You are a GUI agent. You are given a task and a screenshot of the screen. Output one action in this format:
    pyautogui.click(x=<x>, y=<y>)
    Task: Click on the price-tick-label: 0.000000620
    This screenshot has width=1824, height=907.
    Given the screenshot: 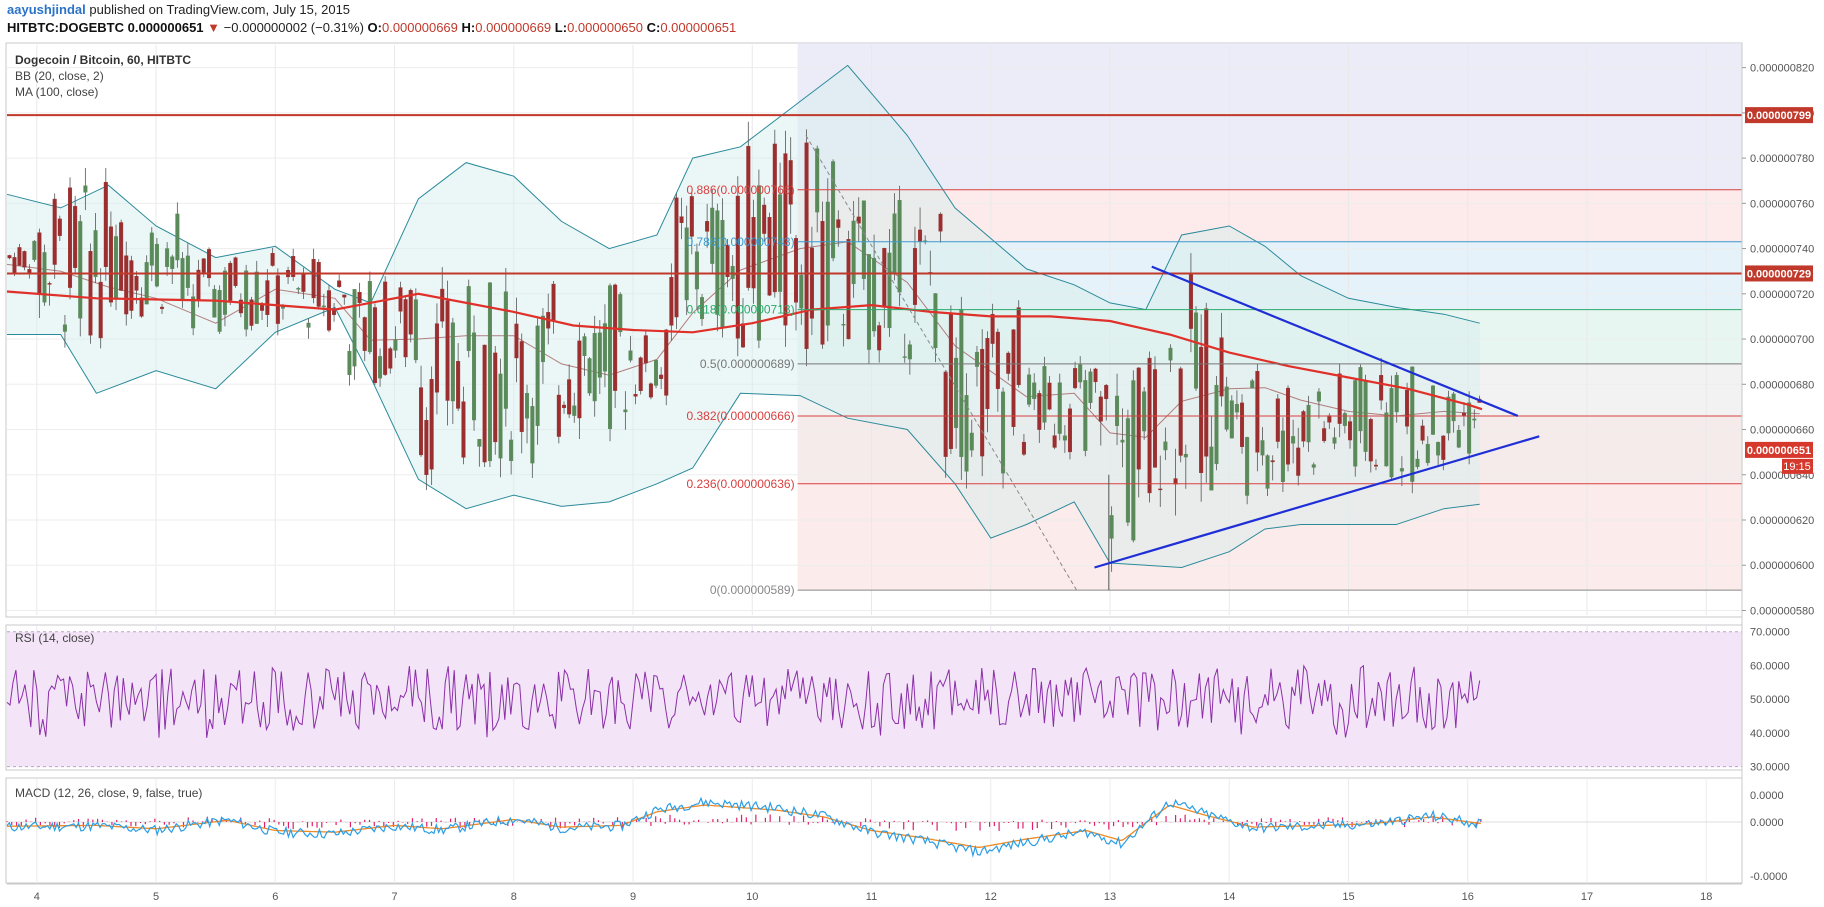 What is the action you would take?
    pyautogui.click(x=1782, y=521)
    